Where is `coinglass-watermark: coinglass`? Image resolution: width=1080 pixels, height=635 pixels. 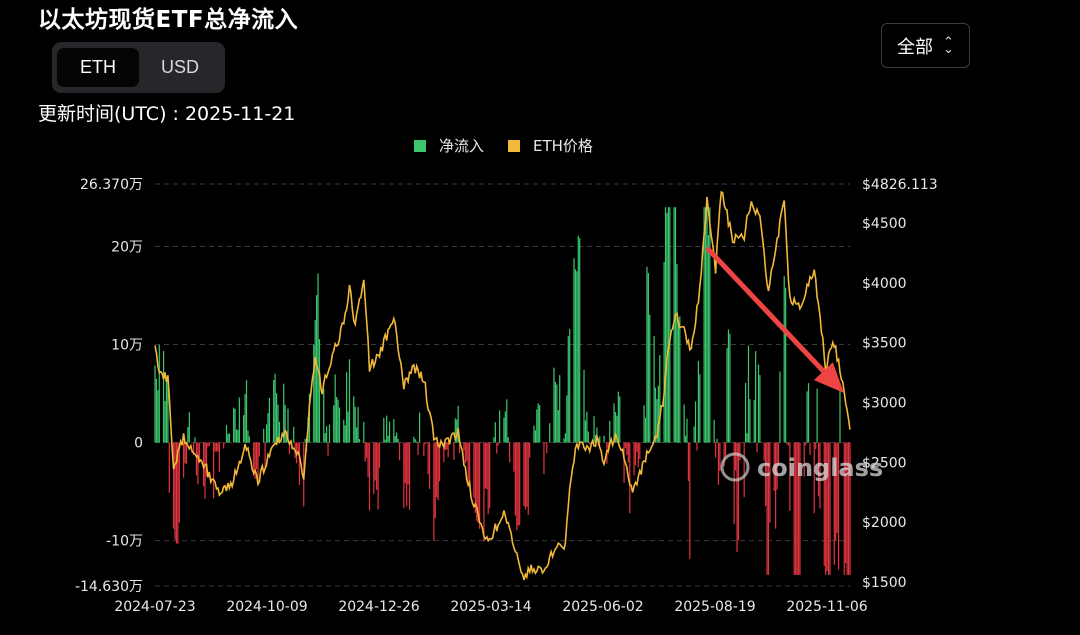 coinglass-watermark: coinglass is located at coordinates (801, 467).